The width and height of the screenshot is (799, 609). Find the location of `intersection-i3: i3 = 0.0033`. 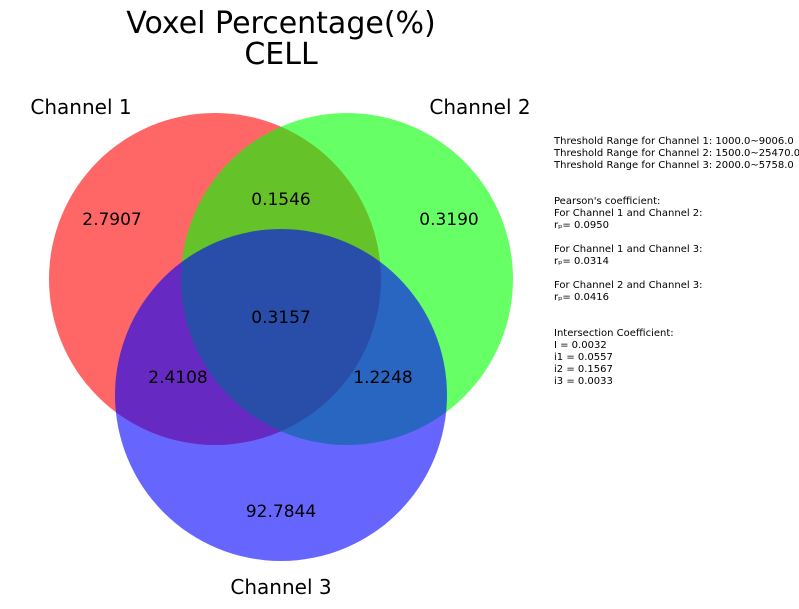

intersection-i3: i3 = 0.0033 is located at coordinates (583, 381).